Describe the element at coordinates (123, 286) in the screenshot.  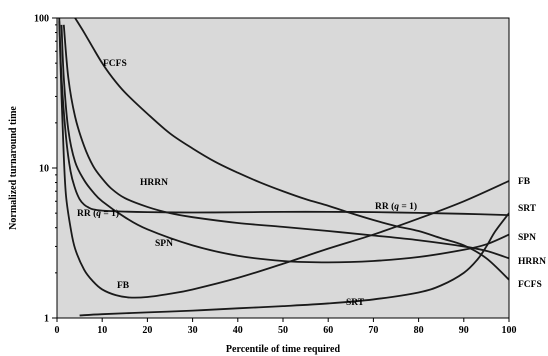
I see `series-label-fb: FB` at that location.